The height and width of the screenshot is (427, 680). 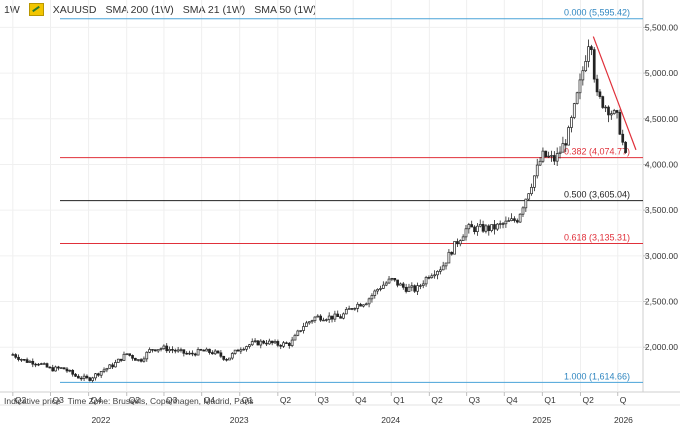 What do you see at coordinates (541, 420) in the screenshot?
I see `x-year-label: 2025` at bounding box center [541, 420].